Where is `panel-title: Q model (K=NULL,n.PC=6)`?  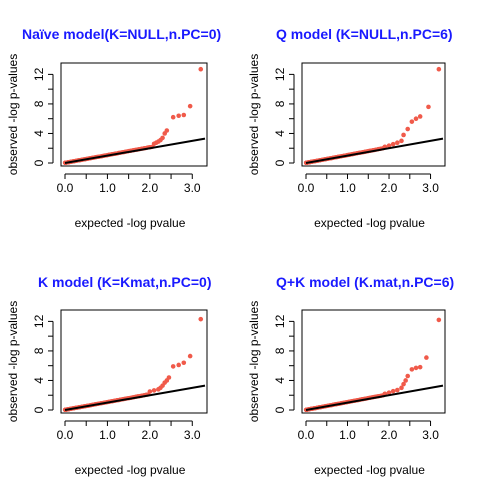 panel-title: Q model (K=NULL,n.PC=6) is located at coordinates (364, 34).